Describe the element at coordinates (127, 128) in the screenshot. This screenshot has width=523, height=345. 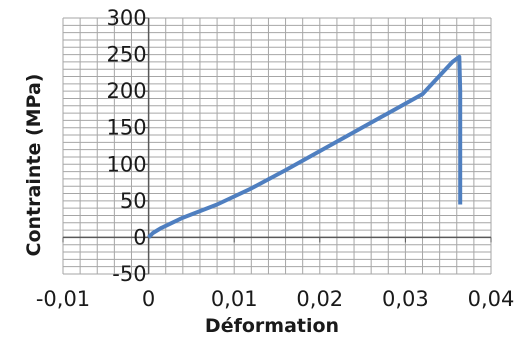
I see `y-tick-label: 150` at that location.